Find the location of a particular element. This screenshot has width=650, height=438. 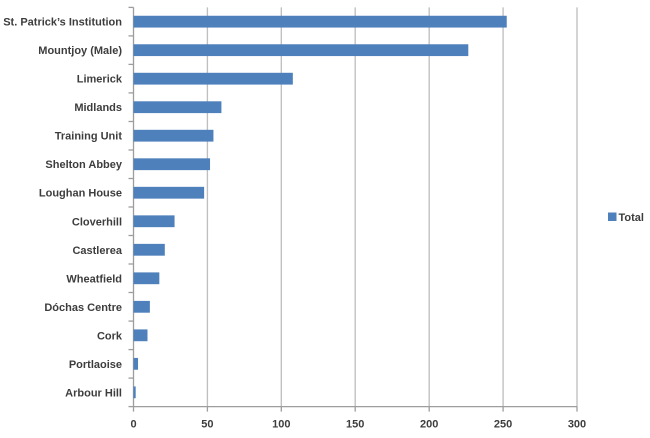

svg-text: Midlands is located at coordinates (98, 108).